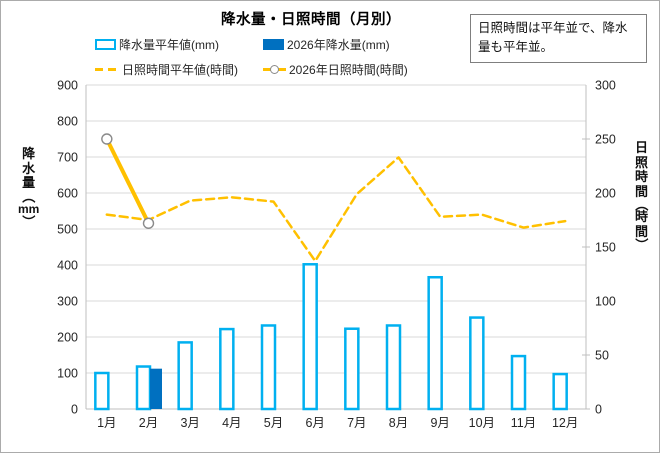 The height and width of the screenshot is (453, 660). Describe the element at coordinates (605, 86) in the screenshot. I see `y-axis-label-right: 300` at that location.